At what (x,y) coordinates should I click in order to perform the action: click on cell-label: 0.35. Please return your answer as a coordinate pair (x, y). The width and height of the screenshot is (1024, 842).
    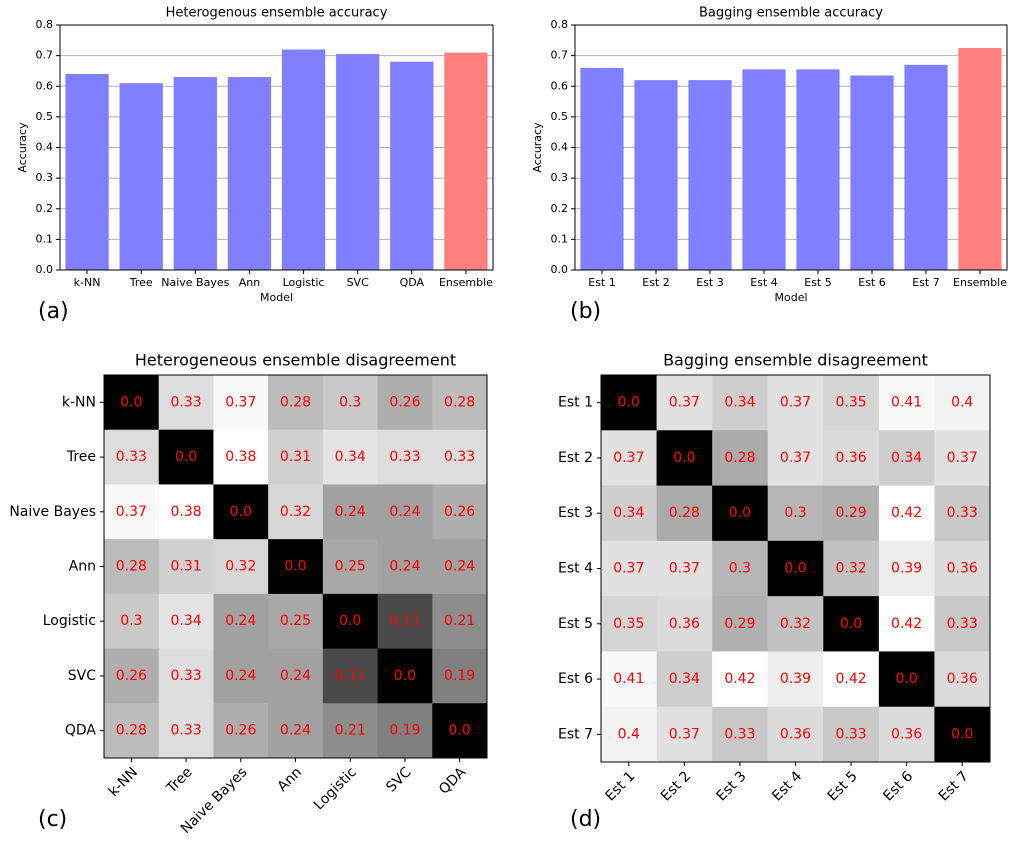
    Looking at the image, I should click on (850, 403).